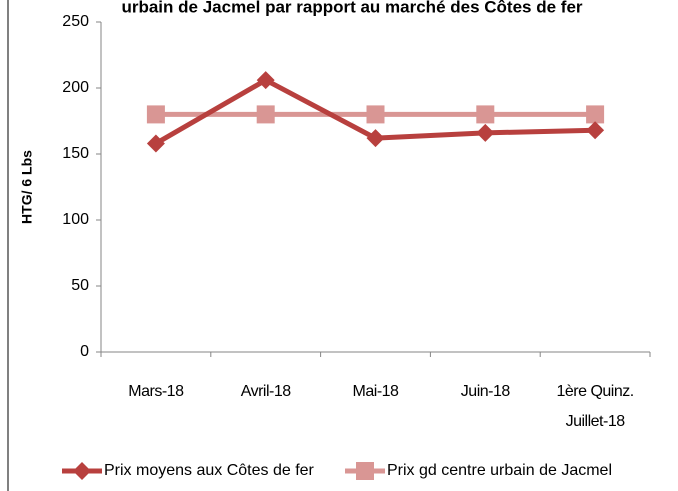 The image size is (678, 491). Describe the element at coordinates (265, 391) in the screenshot. I see `x-tick-label: Avril-18` at that location.